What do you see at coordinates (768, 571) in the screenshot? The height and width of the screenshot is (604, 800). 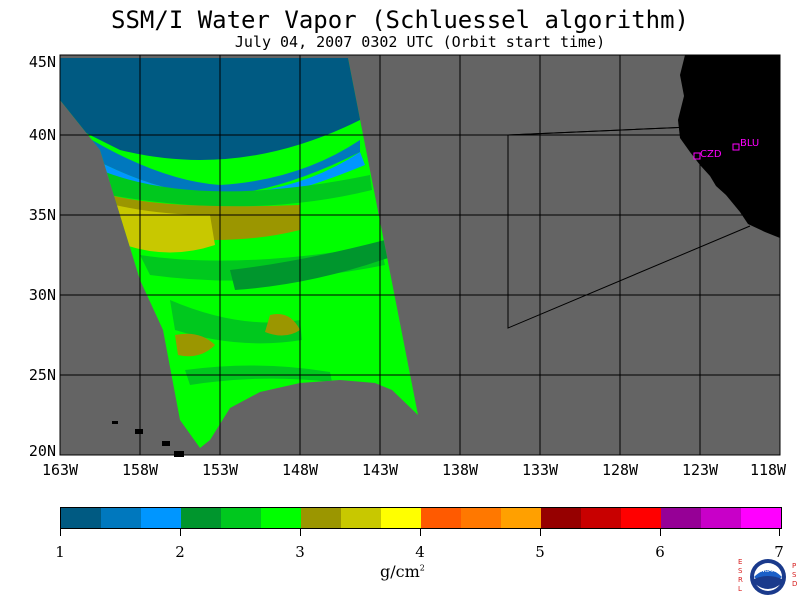 I see `logo-center-text: NOAA` at bounding box center [768, 571].